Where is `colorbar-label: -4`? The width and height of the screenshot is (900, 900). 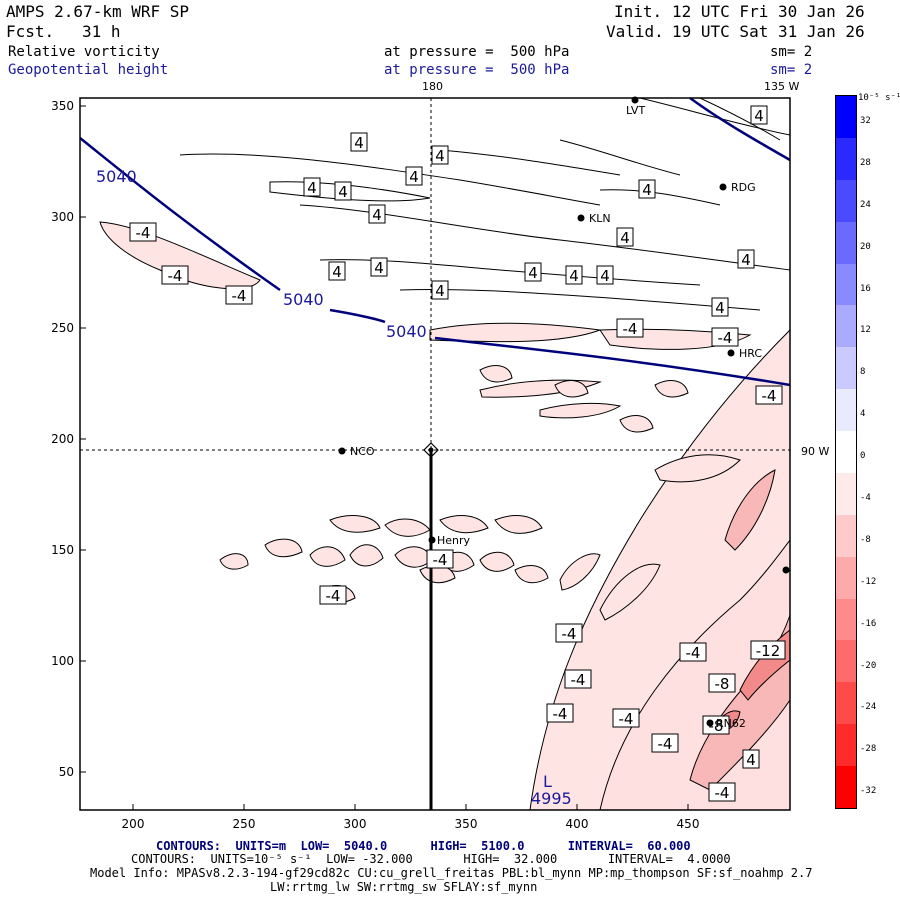
colorbar-label: -4 is located at coordinates (865, 497).